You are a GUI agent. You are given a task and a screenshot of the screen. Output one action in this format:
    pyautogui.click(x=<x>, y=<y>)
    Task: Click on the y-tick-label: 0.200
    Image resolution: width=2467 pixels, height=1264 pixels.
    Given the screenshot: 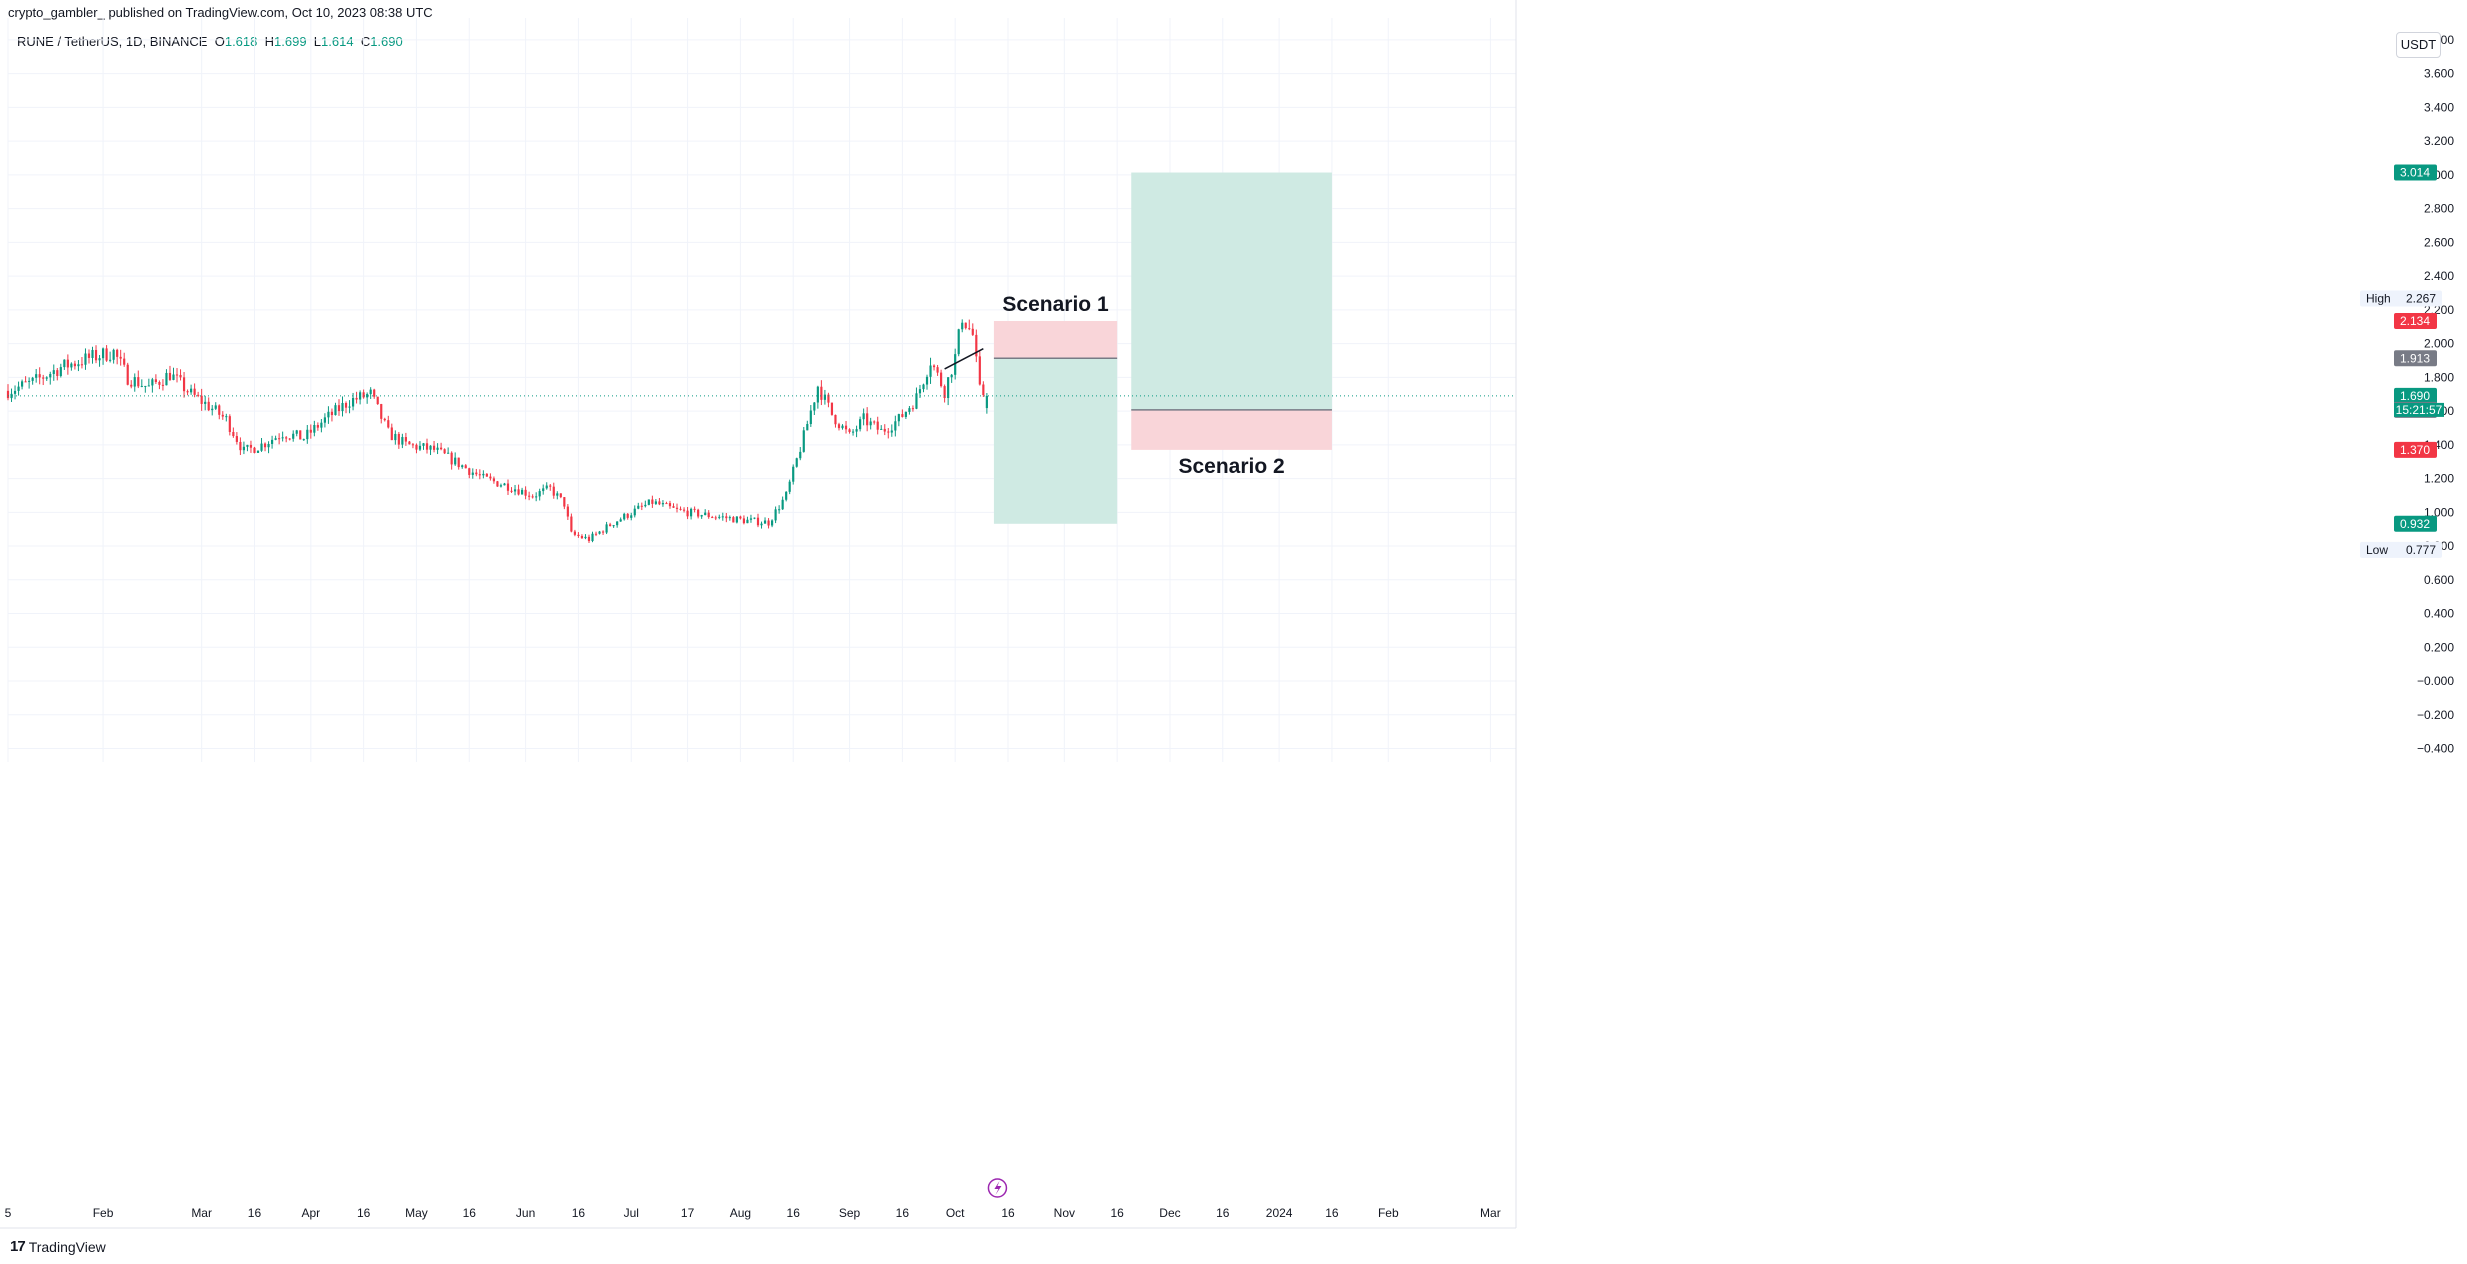 What is the action you would take?
    pyautogui.click(x=2439, y=647)
    